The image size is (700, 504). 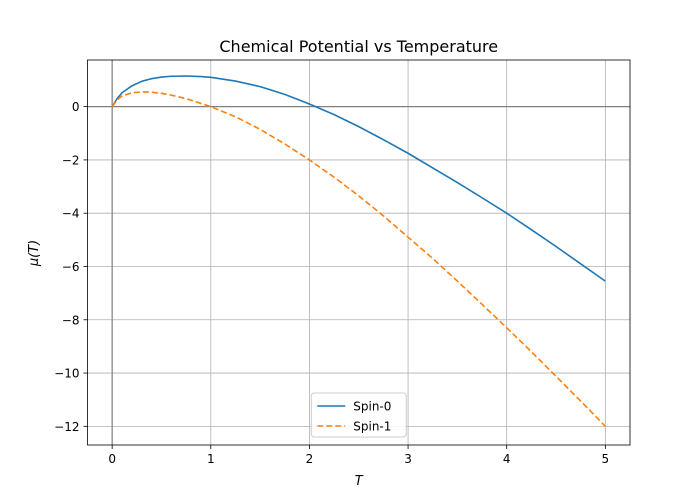 What do you see at coordinates (71, 214) in the screenshot?
I see `y-tick-label: −4` at bounding box center [71, 214].